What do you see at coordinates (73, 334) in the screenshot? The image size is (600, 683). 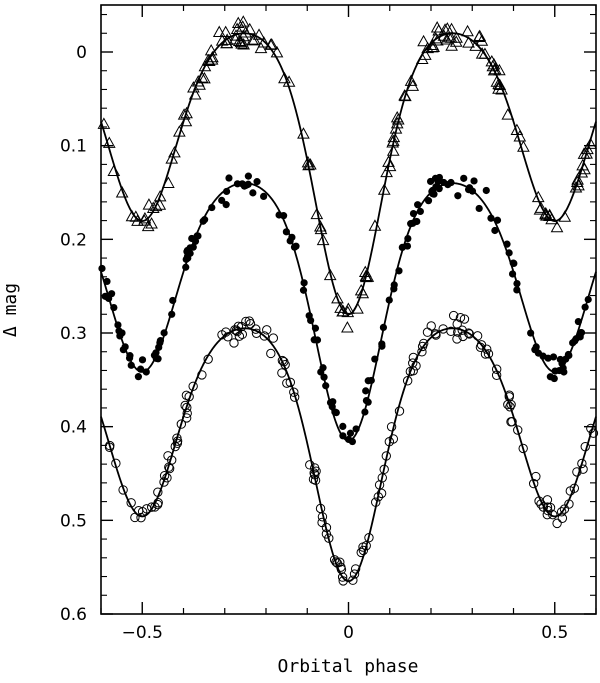 I see `y-tick-label: 0.3` at bounding box center [73, 334].